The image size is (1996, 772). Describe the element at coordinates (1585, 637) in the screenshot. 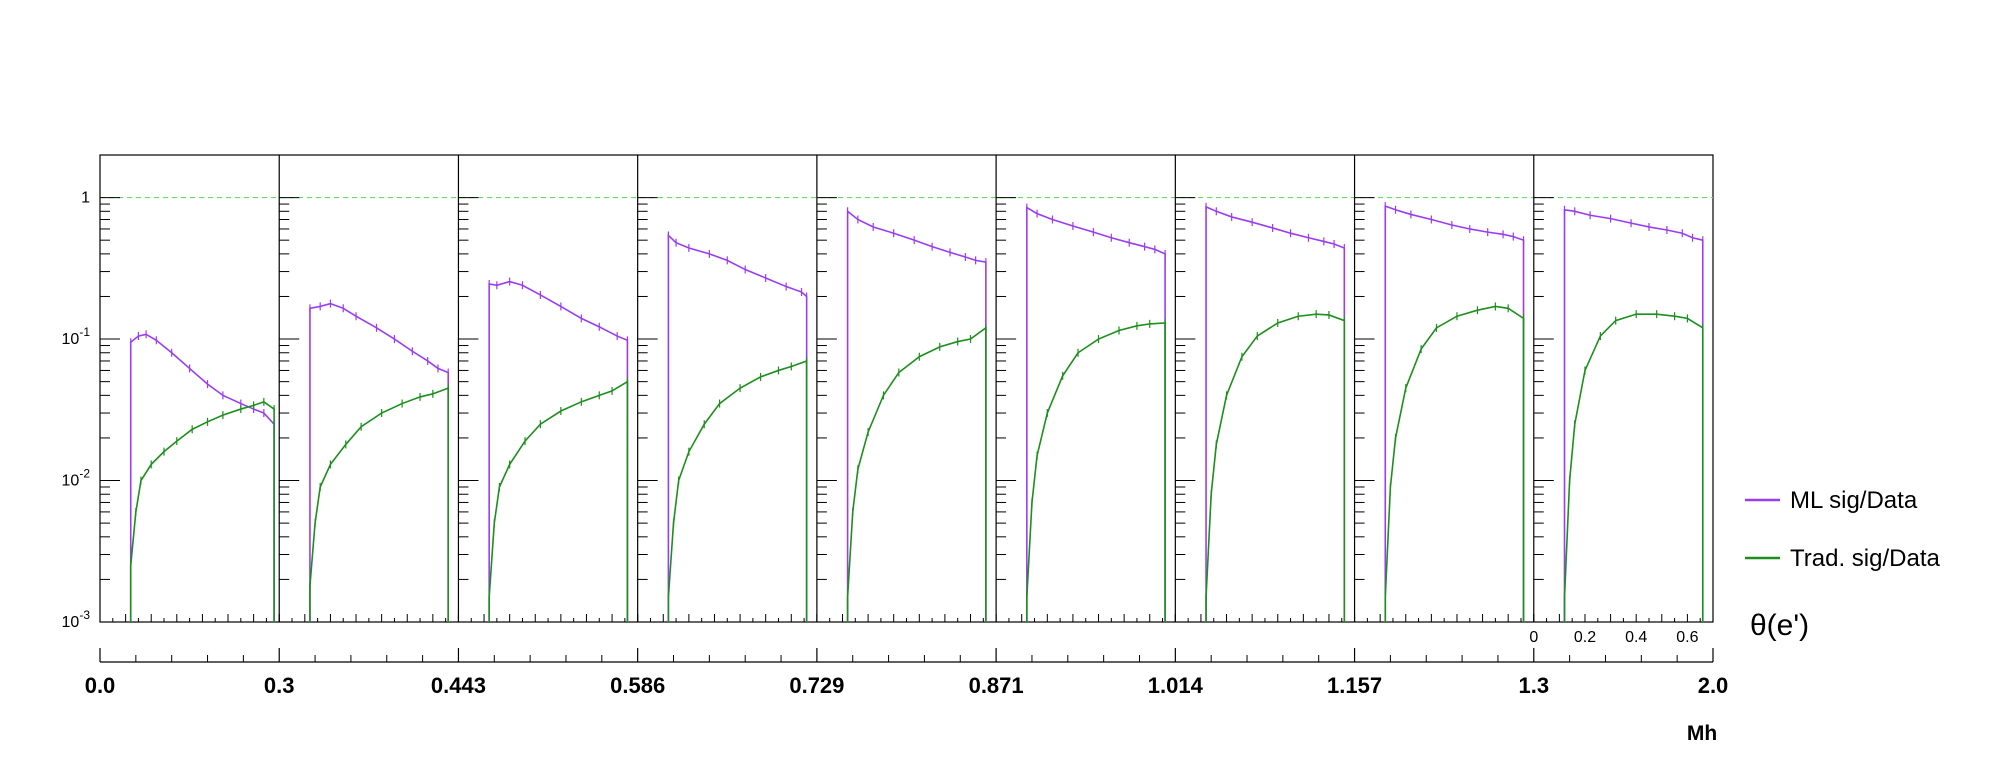

I see `theta-tick-label: 0.2` at that location.